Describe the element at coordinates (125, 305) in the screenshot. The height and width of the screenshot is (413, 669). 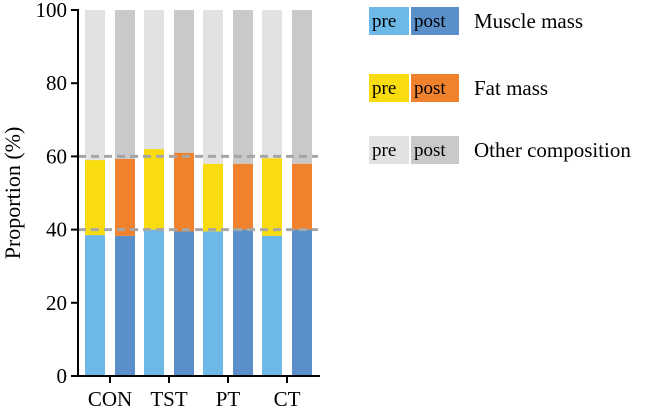
I see `bar-con-post-muscle-mass` at that location.